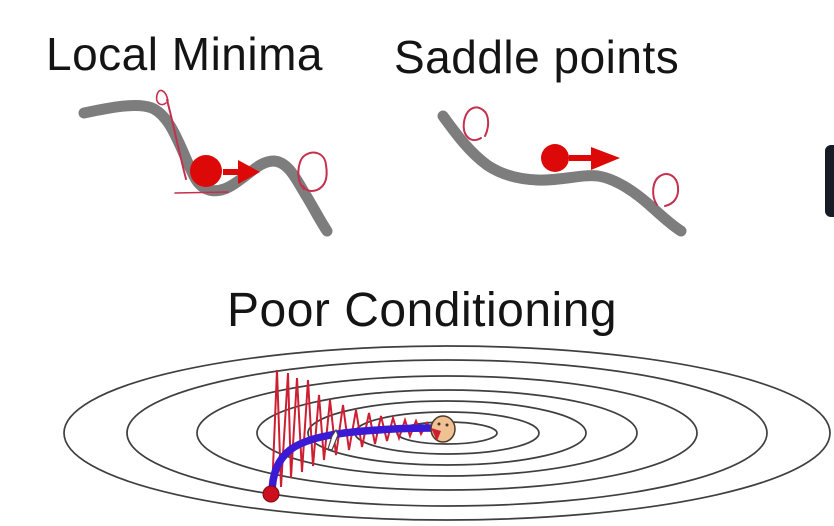 This screenshot has height=526, width=834. What do you see at coordinates (206, 171) in the screenshot?
I see `gradient-ball-icon` at bounding box center [206, 171].